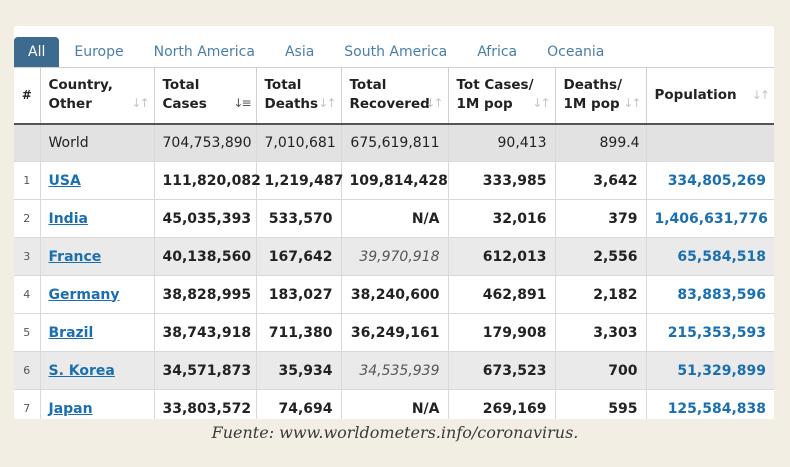 The width and height of the screenshot is (790, 467). I want to click on total-deaths-cell: 167,642, so click(299, 256).